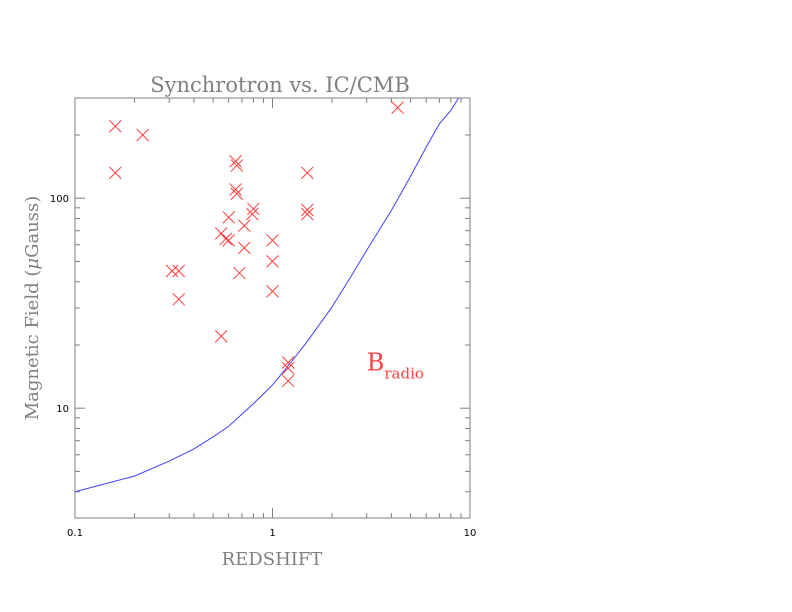  Describe the element at coordinates (376, 363) in the screenshot. I see `annotation-main: B` at that location.